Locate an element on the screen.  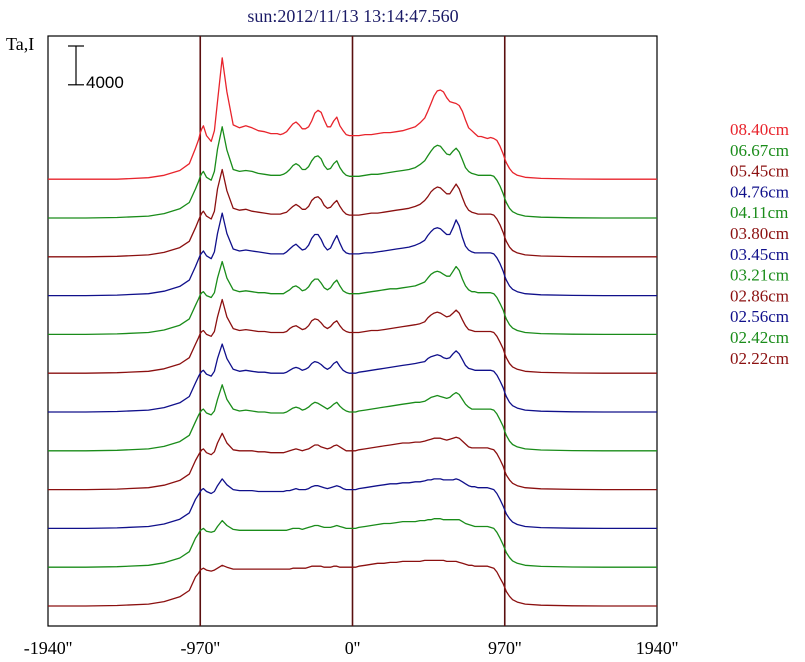
legend-item: 03.80cm is located at coordinates (759, 233).